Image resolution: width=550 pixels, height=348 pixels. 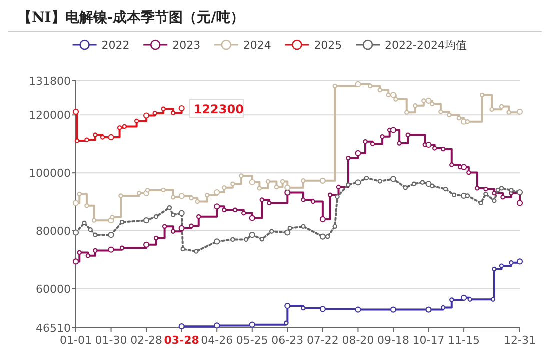 I want to click on legend-label: 2023, so click(x=186, y=45).